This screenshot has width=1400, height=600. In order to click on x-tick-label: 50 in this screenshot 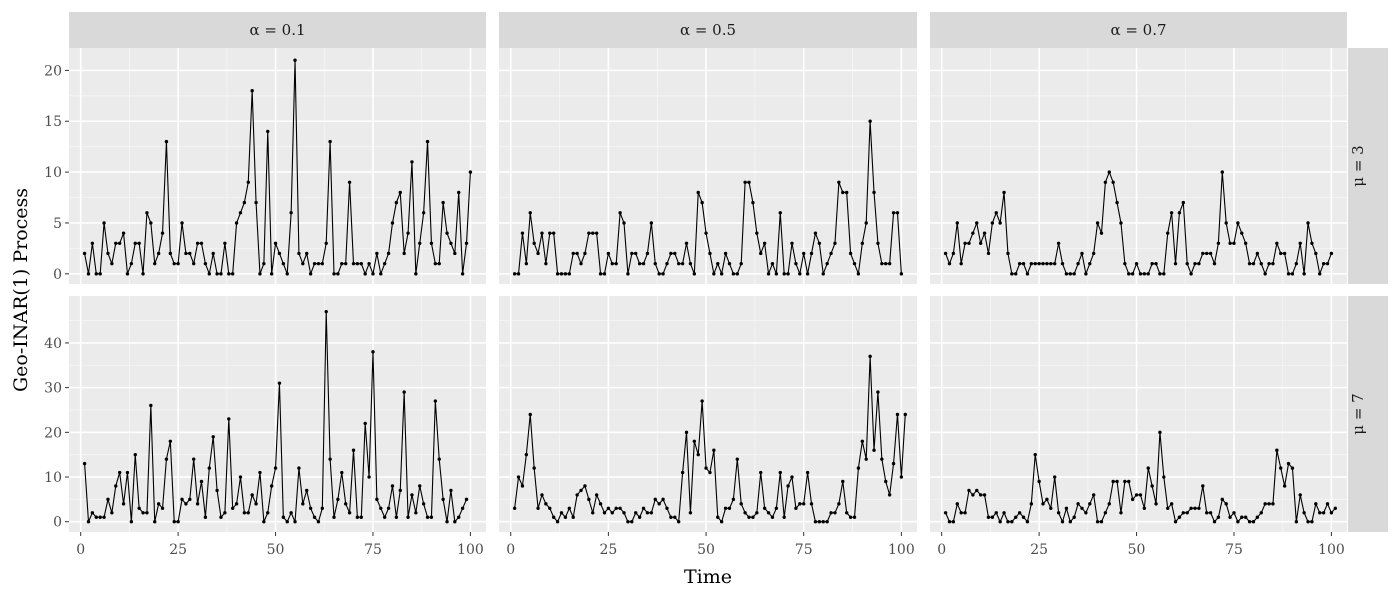, I will do `click(706, 550)`.